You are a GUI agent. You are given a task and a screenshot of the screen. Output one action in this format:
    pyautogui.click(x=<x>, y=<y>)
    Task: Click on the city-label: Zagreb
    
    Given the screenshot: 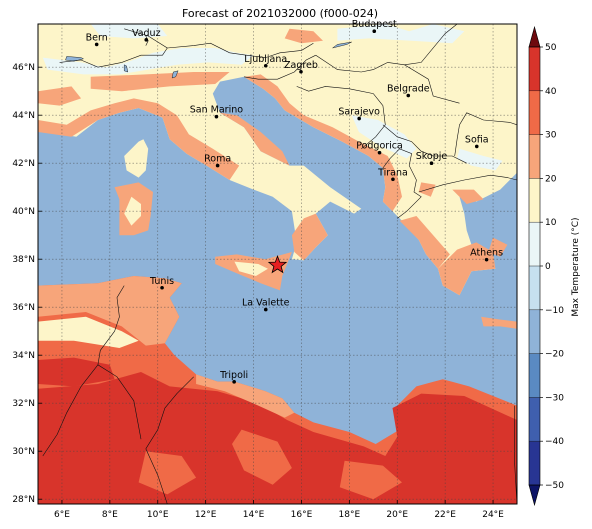 What is the action you would take?
    pyautogui.click(x=301, y=65)
    